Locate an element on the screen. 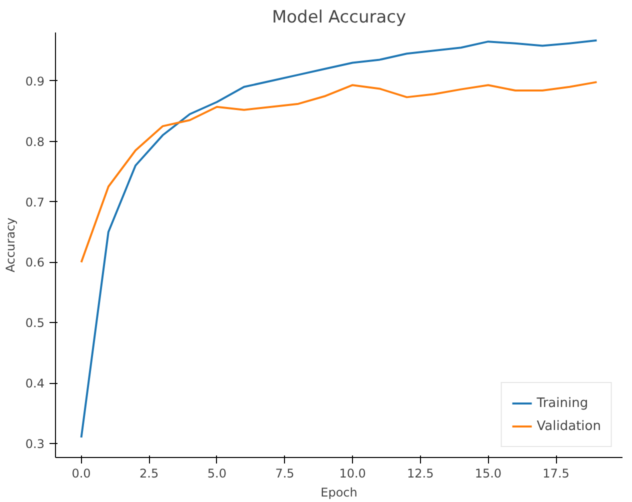  y-tick-label: 0.5 is located at coordinates (35, 323).